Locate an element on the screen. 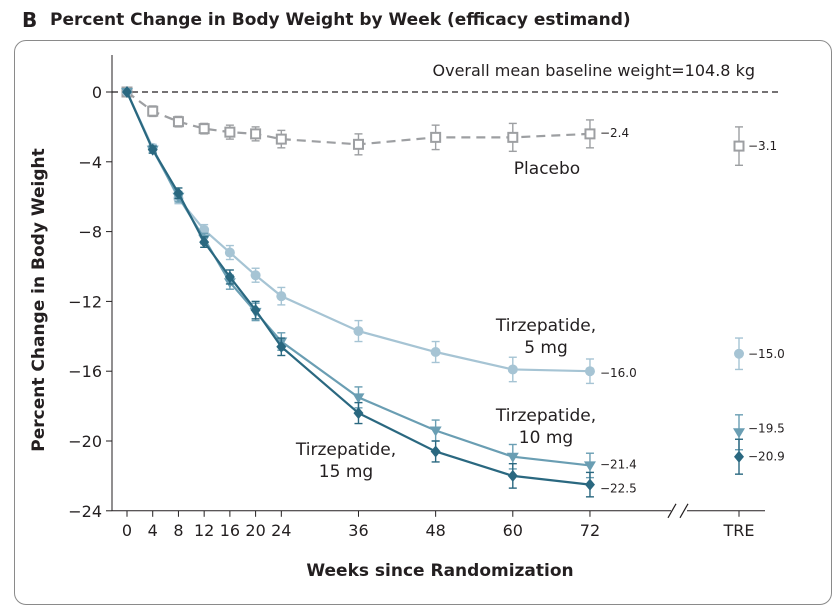 This screenshot has height=610, width=840. x-tick-label: 20 is located at coordinates (255, 530).